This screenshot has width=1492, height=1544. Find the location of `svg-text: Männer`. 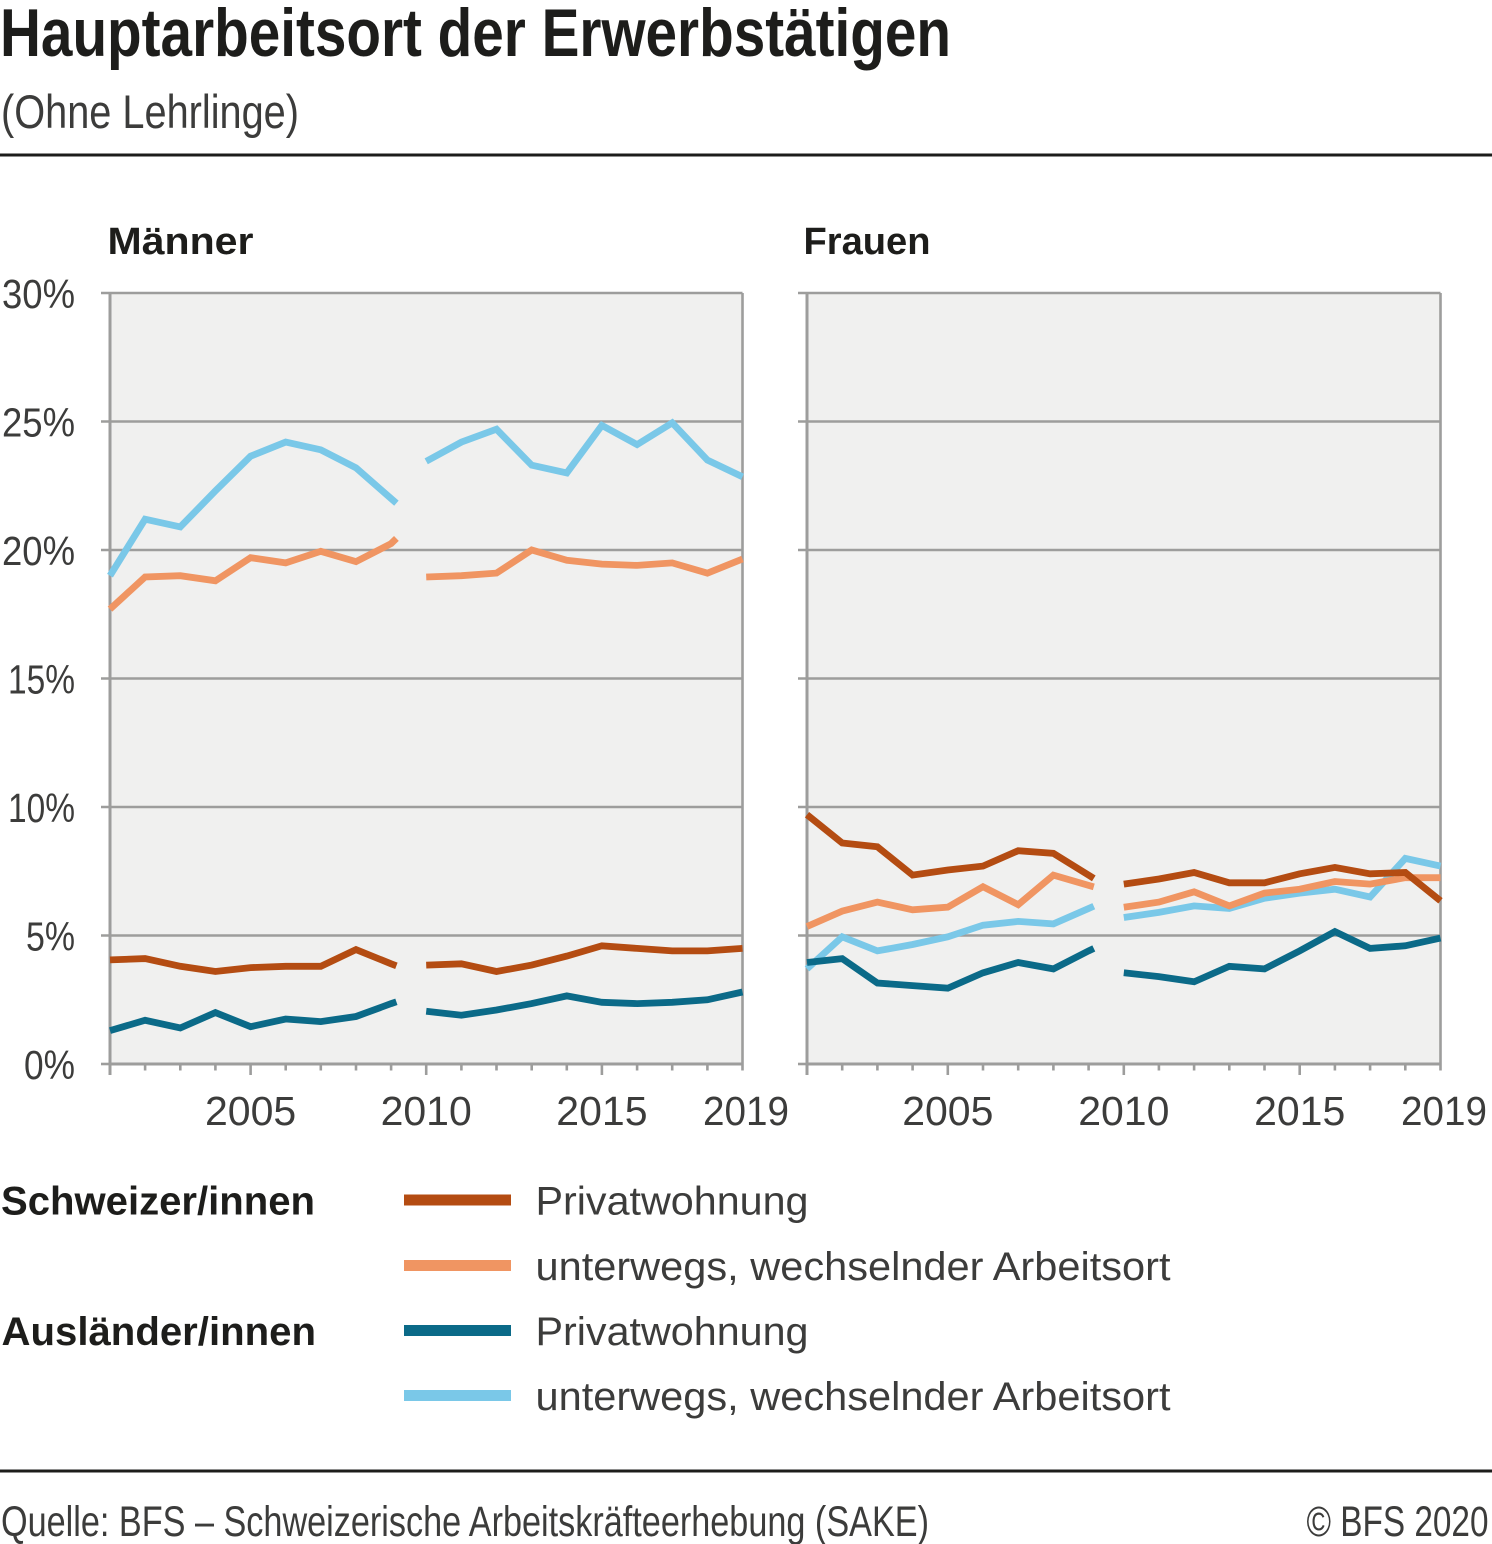

svg-text: Männer is located at coordinates (181, 242).